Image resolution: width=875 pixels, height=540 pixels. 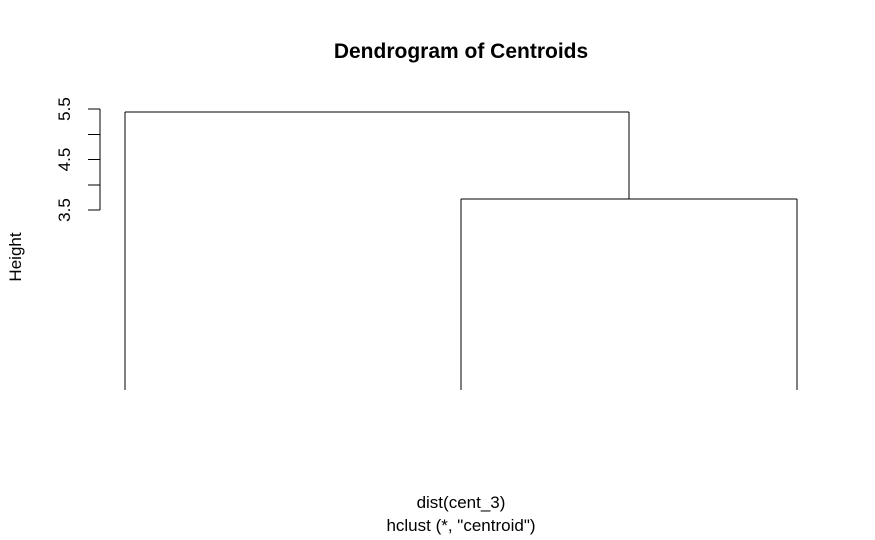 What do you see at coordinates (15, 256) in the screenshot?
I see `y-axis-label: Height` at bounding box center [15, 256].